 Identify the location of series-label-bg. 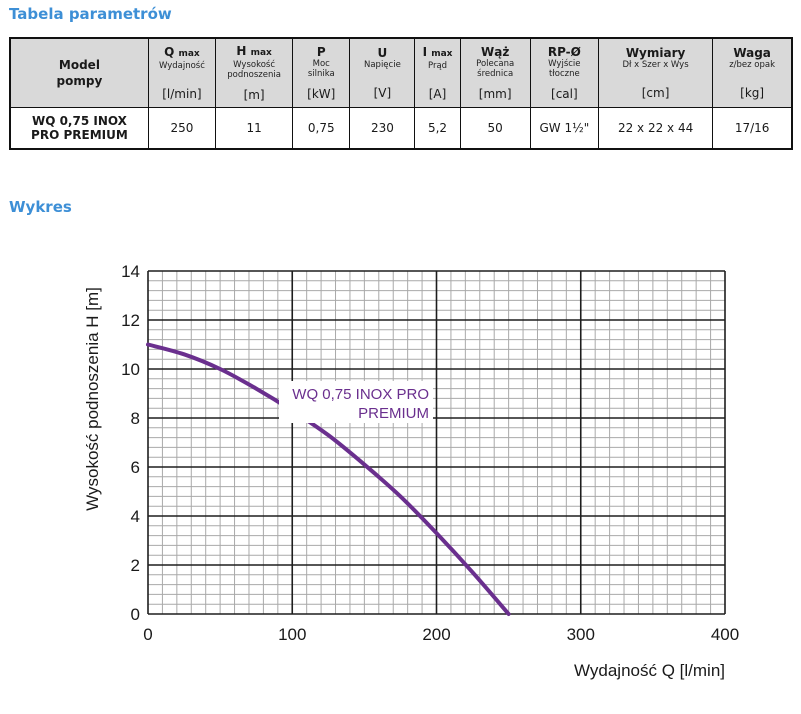
(356, 402).